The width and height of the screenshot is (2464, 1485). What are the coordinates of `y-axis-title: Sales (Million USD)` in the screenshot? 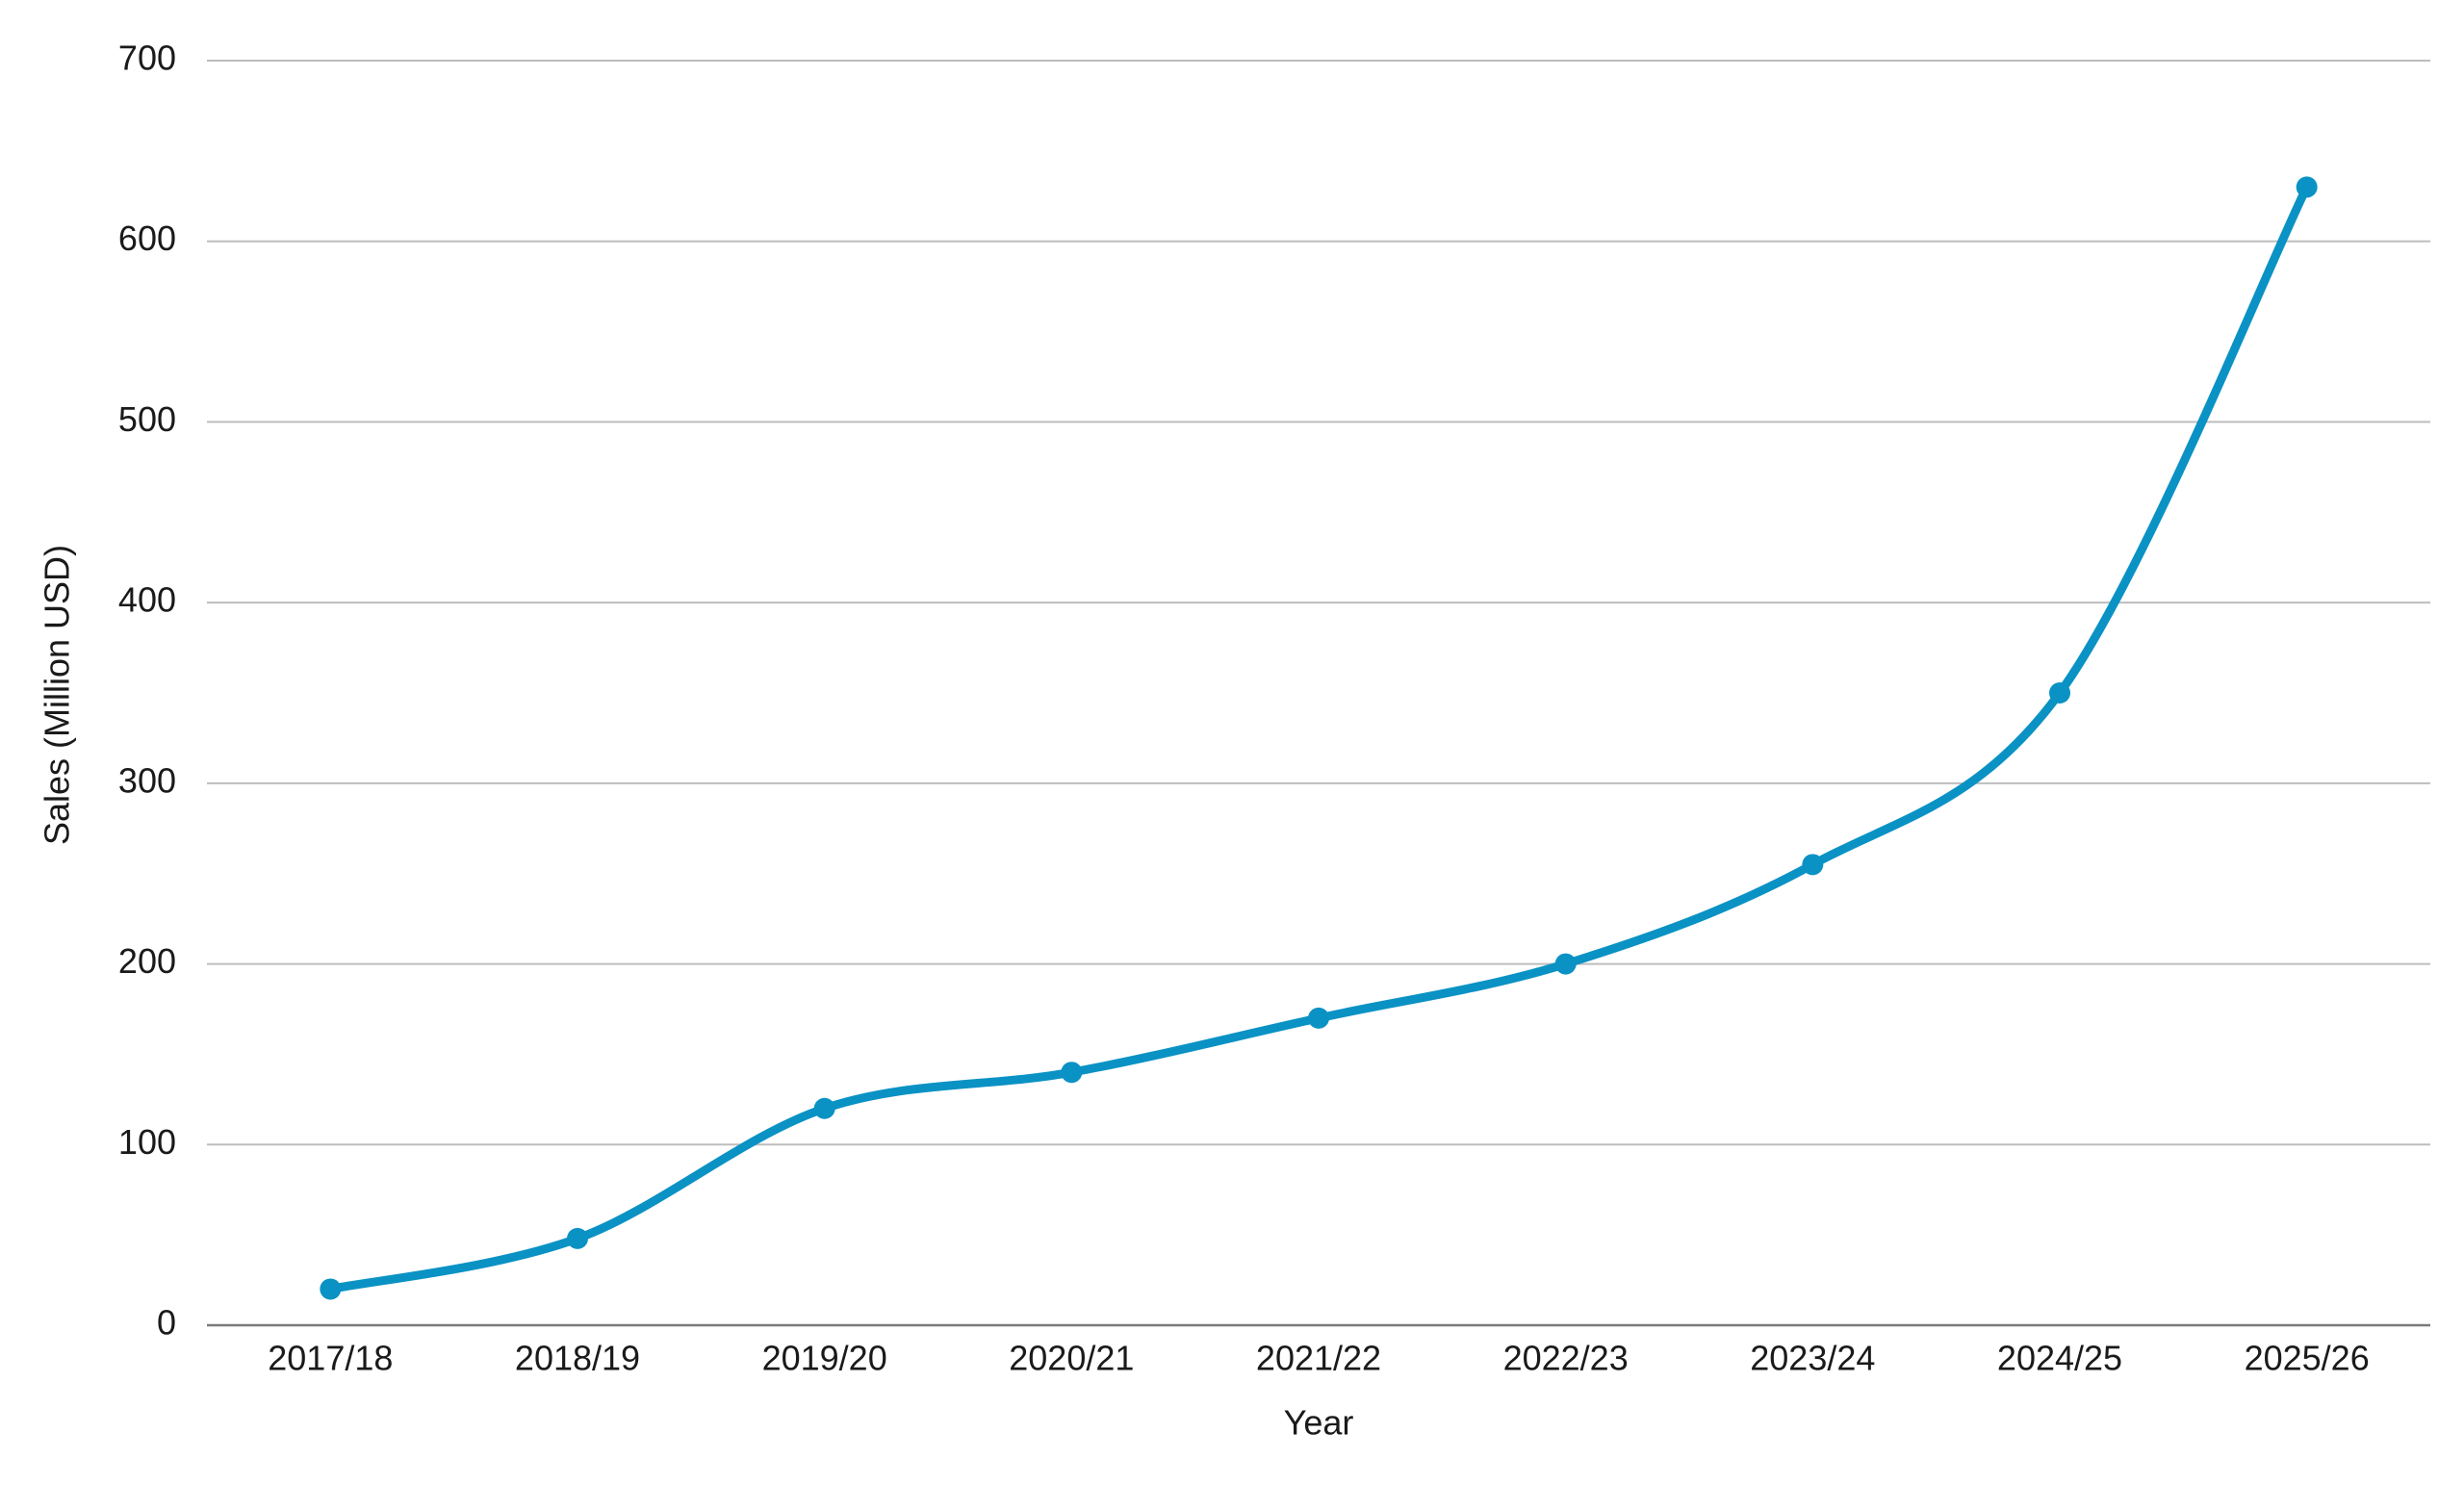 It's located at (57, 695).